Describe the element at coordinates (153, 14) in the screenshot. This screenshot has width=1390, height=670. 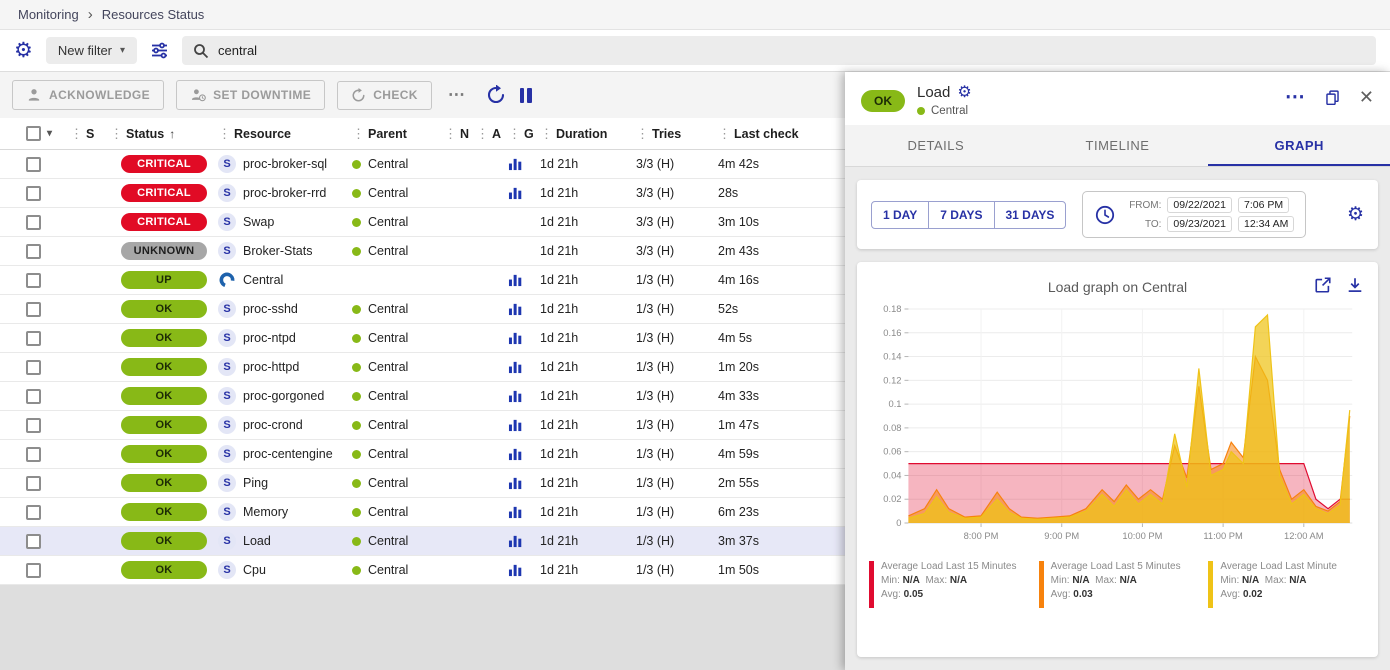
I see `breadcrumb-resources-status: Resources Status` at that location.